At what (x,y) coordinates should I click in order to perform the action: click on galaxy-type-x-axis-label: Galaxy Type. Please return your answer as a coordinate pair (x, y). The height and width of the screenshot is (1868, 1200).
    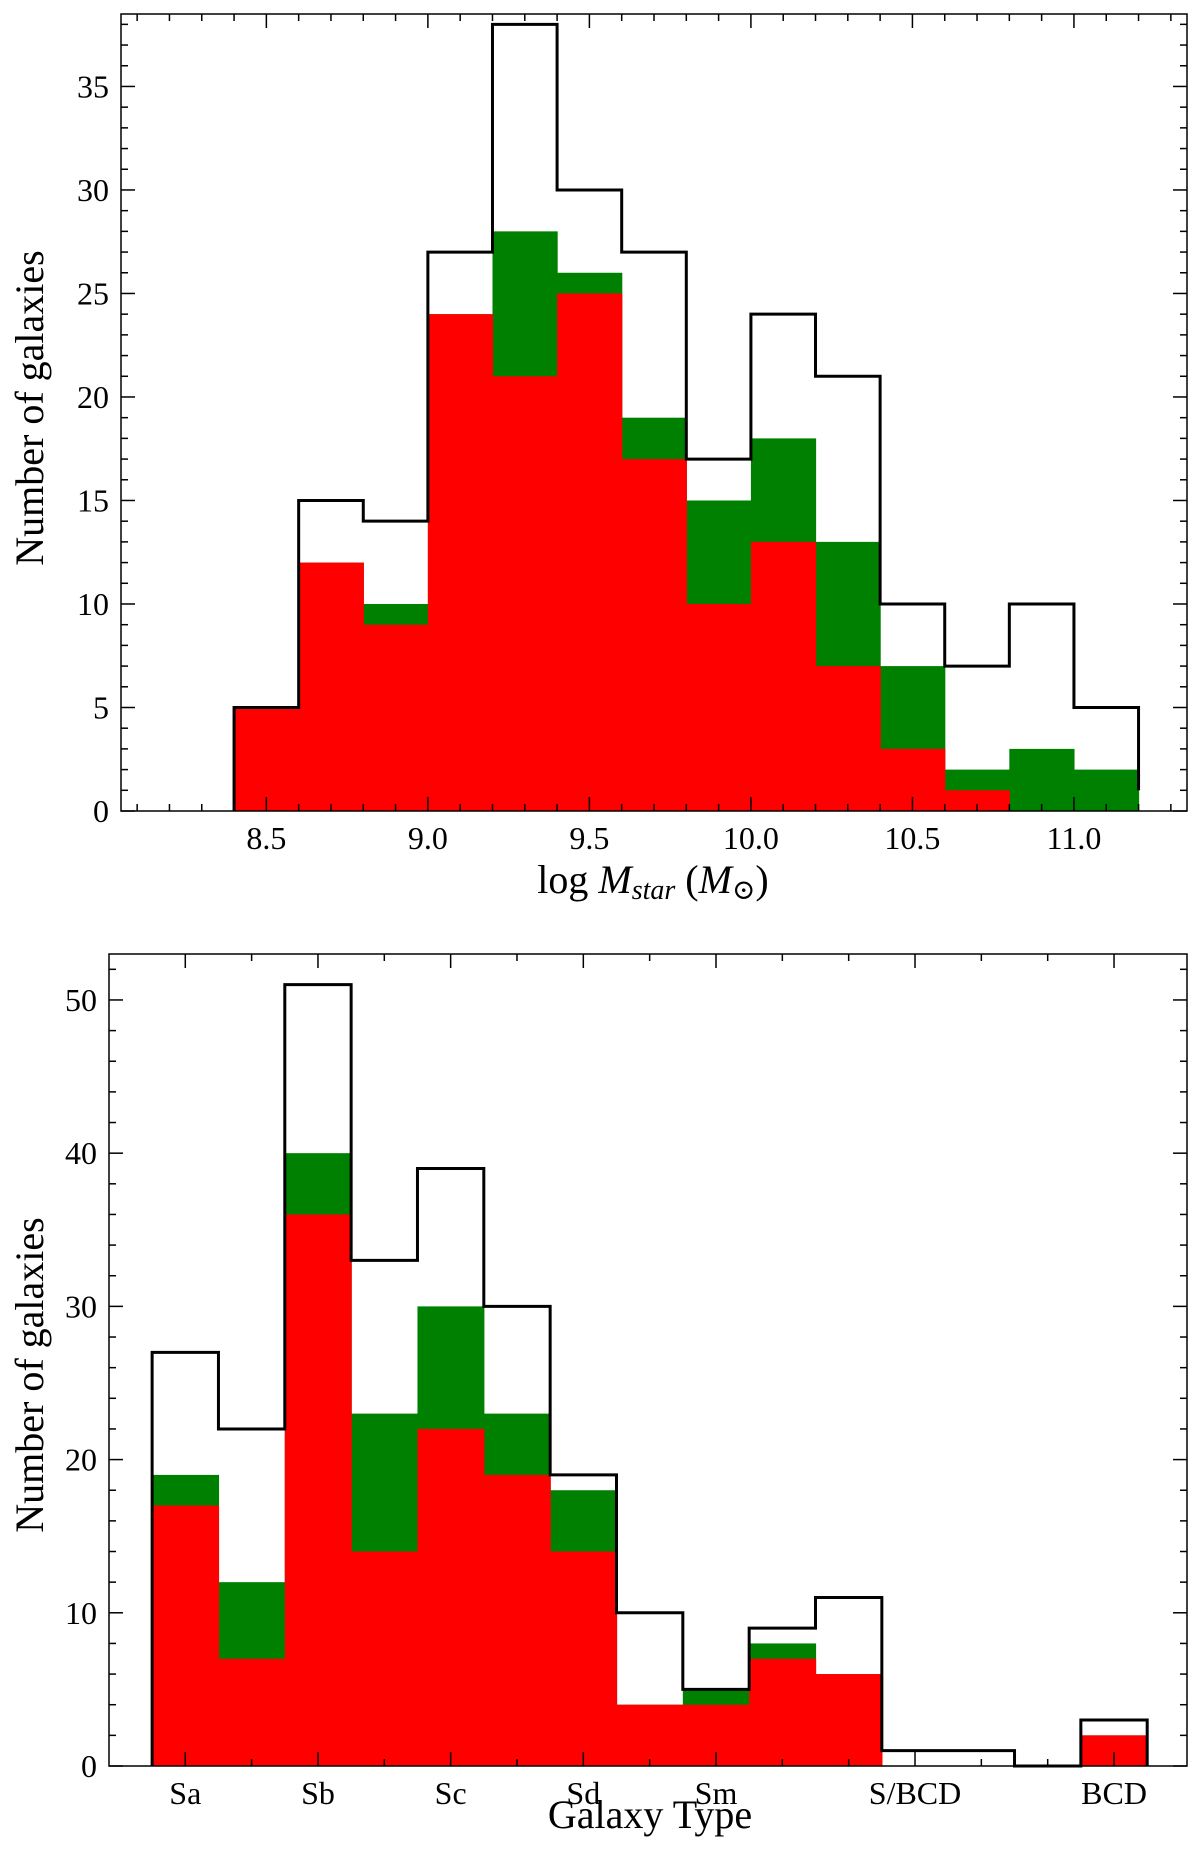
    Looking at the image, I should click on (650, 1814).